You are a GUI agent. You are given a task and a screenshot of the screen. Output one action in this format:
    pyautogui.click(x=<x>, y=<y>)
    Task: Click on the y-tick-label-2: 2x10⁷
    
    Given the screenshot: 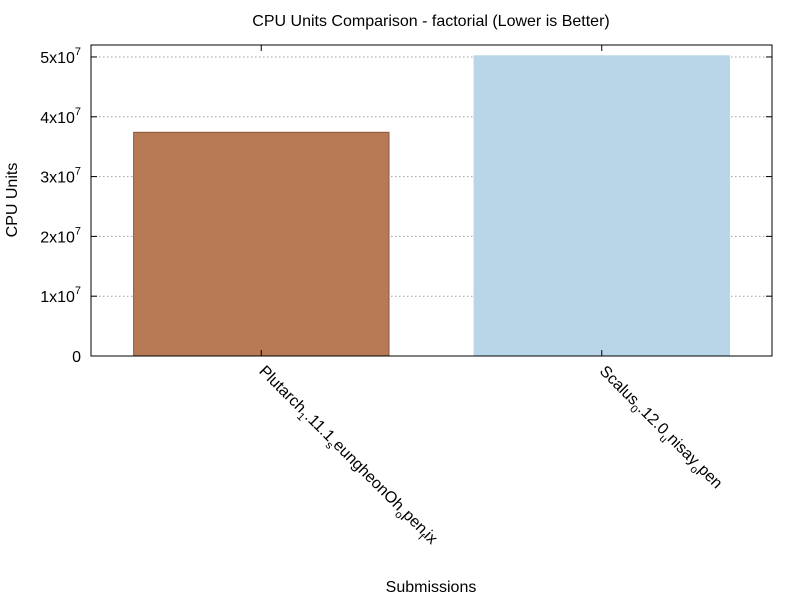 What is the action you would take?
    pyautogui.click(x=60, y=235)
    